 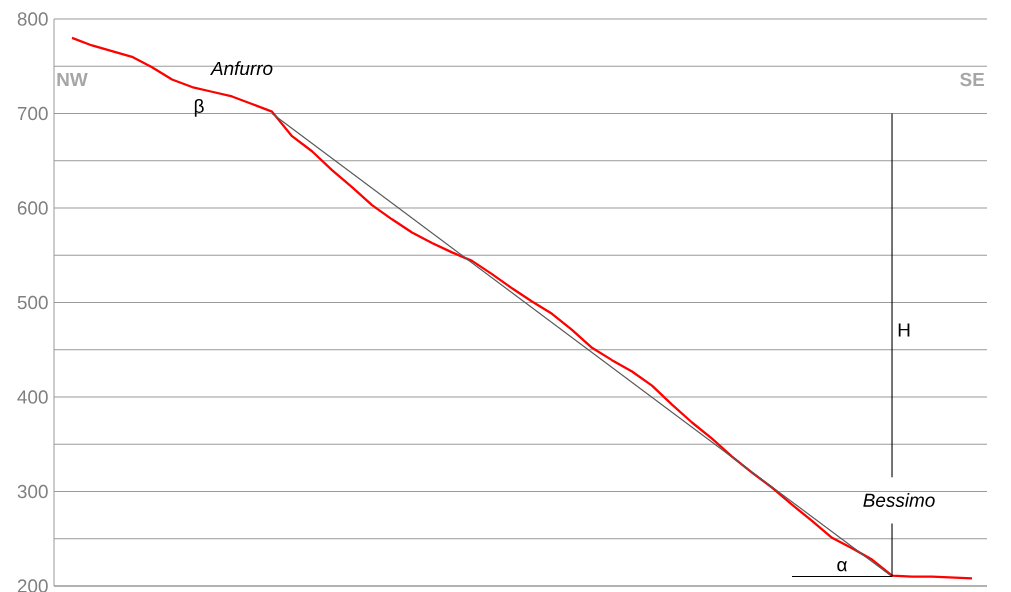 I want to click on y-tick-label: 300, so click(x=32, y=491).